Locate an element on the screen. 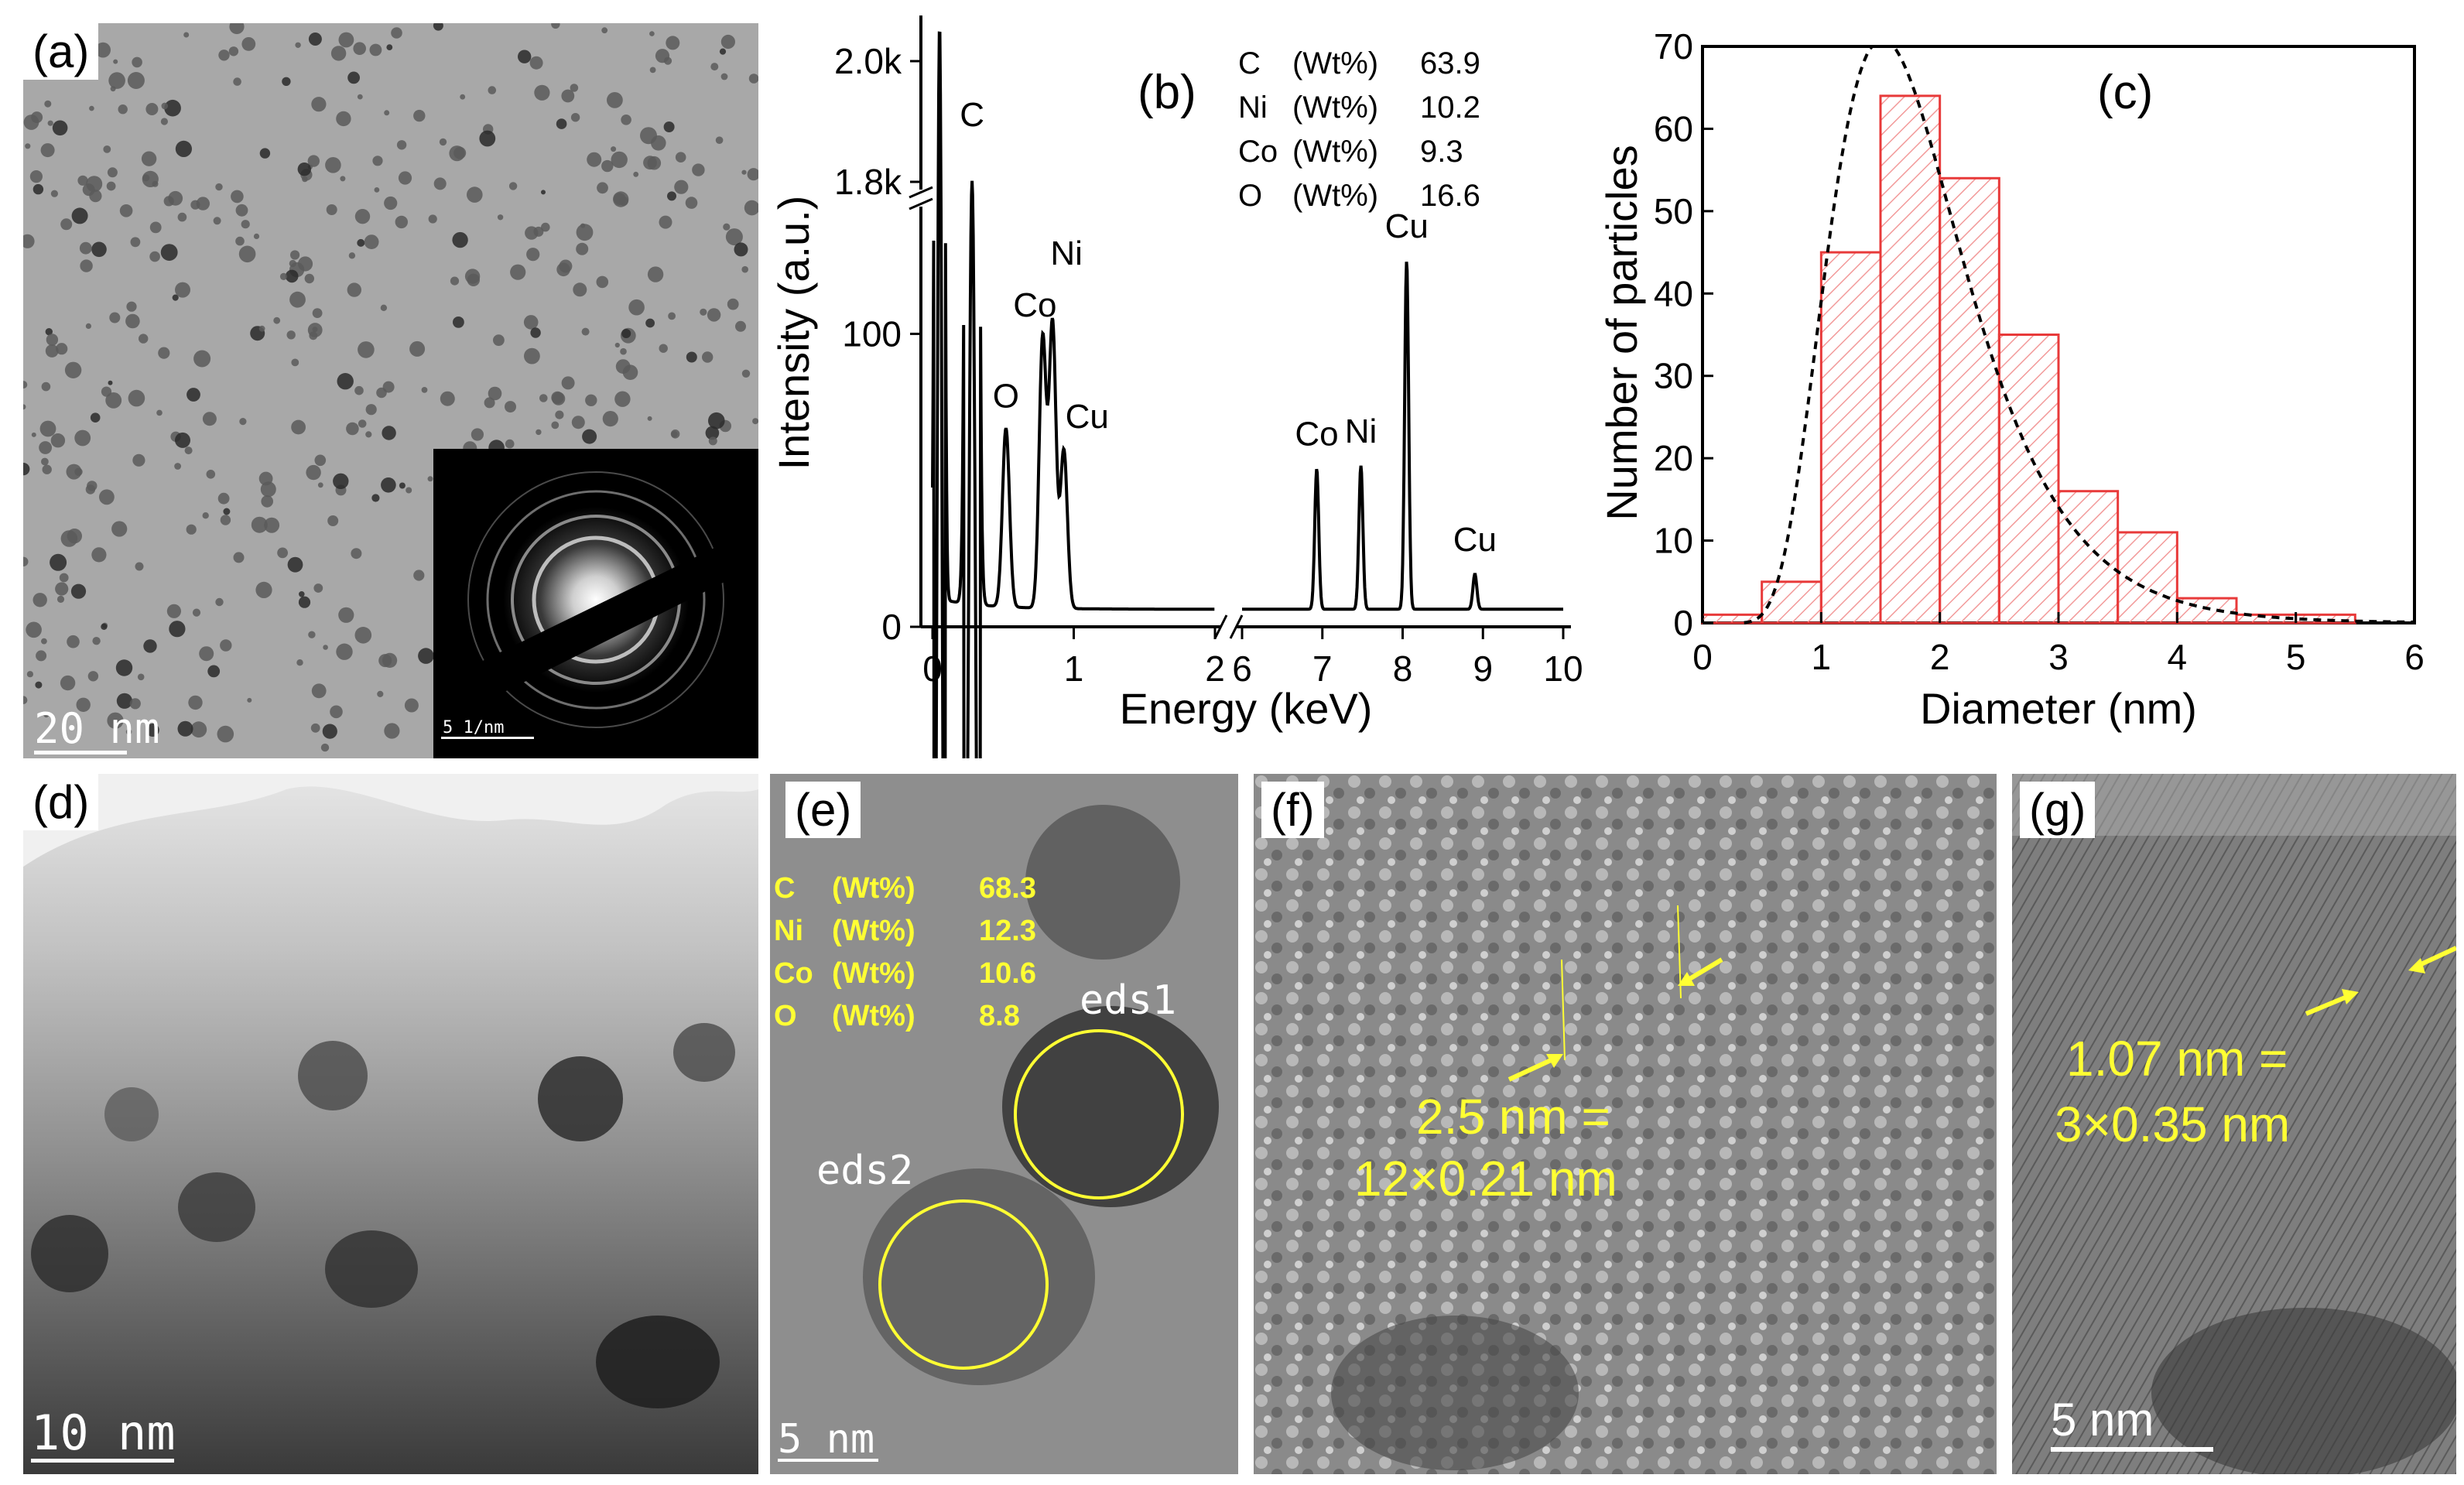  lattice-annotation-line1: 1.07 nm = is located at coordinates (2177, 1058).